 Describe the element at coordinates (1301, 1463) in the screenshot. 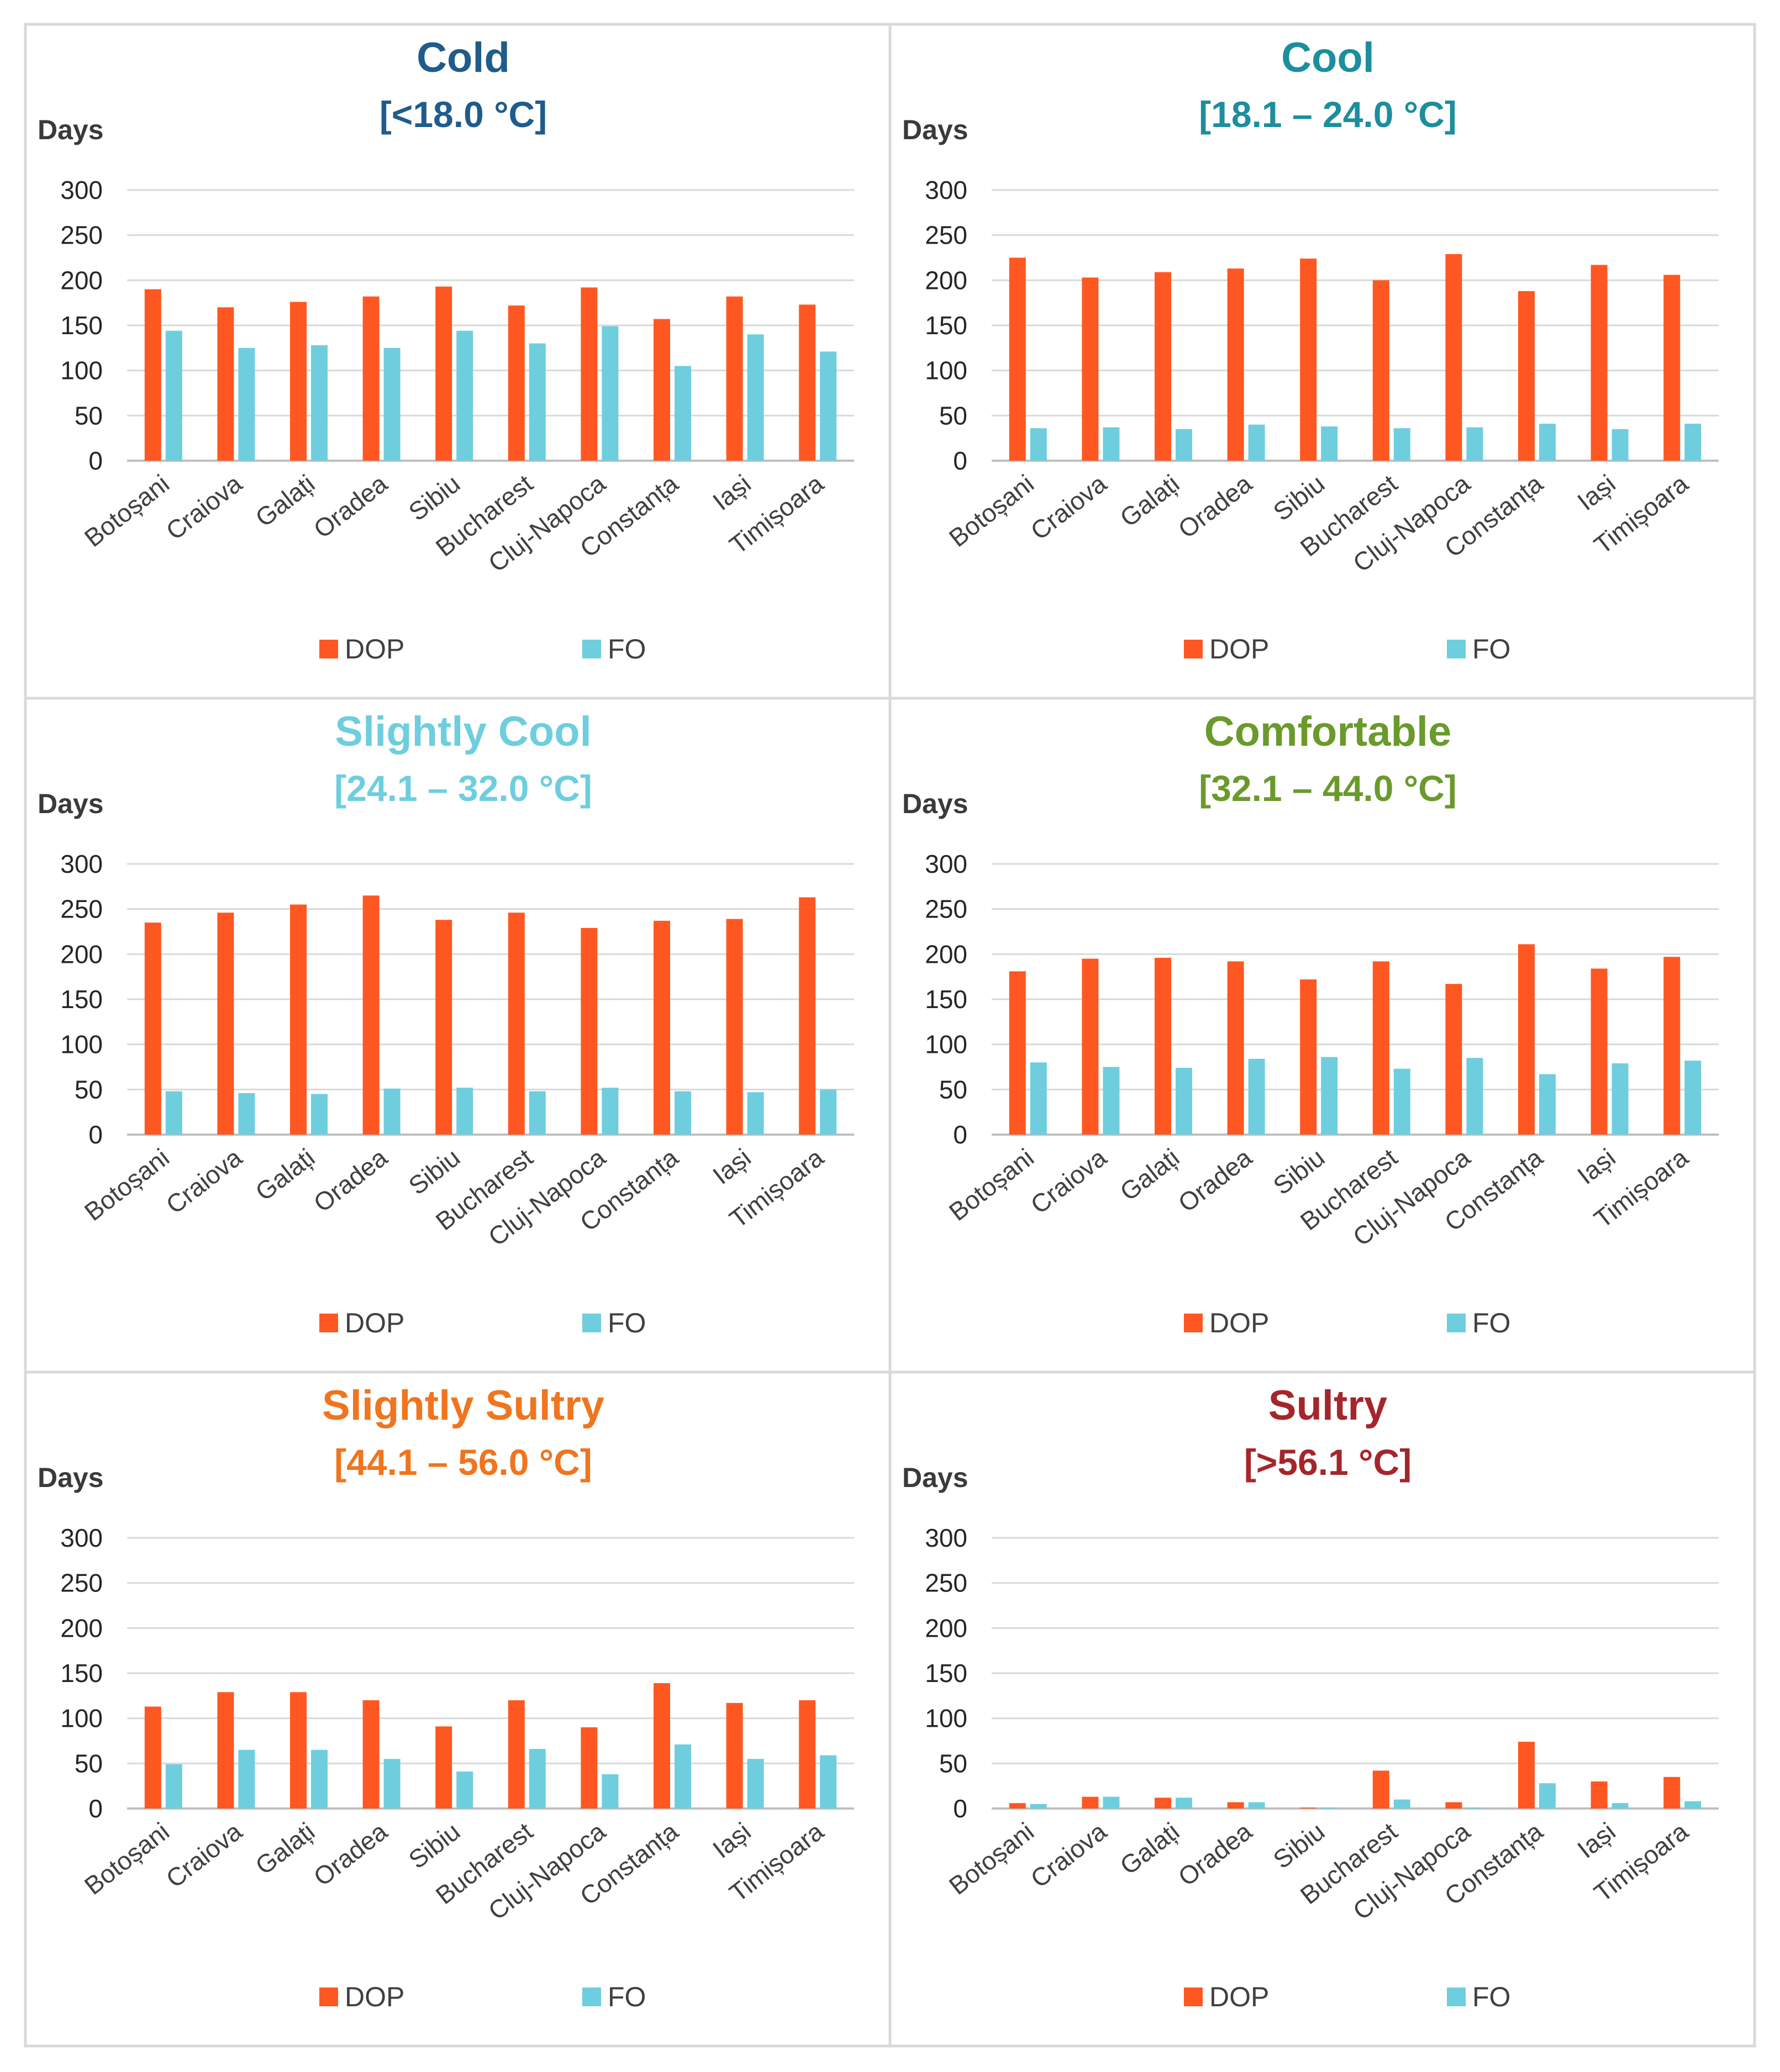

I see `subtitle-range: [>56.1` at that location.